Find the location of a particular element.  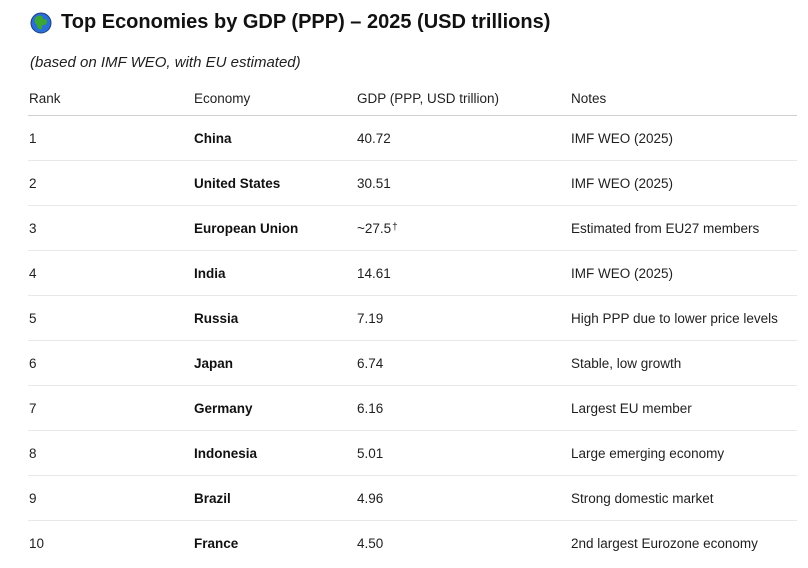

cell-gdp: 6.16 is located at coordinates (463, 408).